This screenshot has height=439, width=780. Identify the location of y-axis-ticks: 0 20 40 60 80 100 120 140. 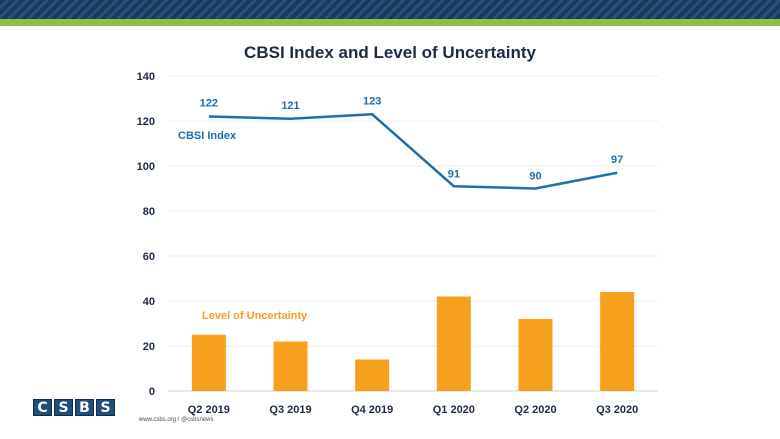
(146, 234).